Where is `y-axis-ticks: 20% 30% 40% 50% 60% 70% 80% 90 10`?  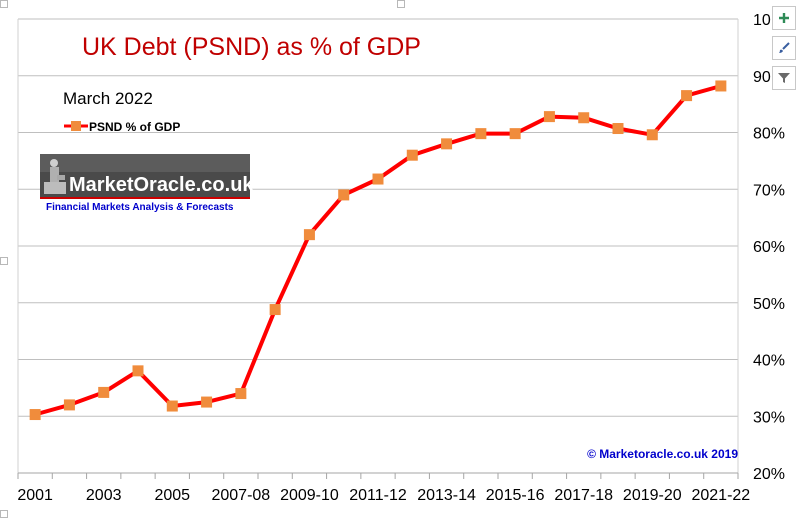
y-axis-ticks: 20% 30% 40% 50% 60% 70% 80% 90 10 is located at coordinates (769, 247).